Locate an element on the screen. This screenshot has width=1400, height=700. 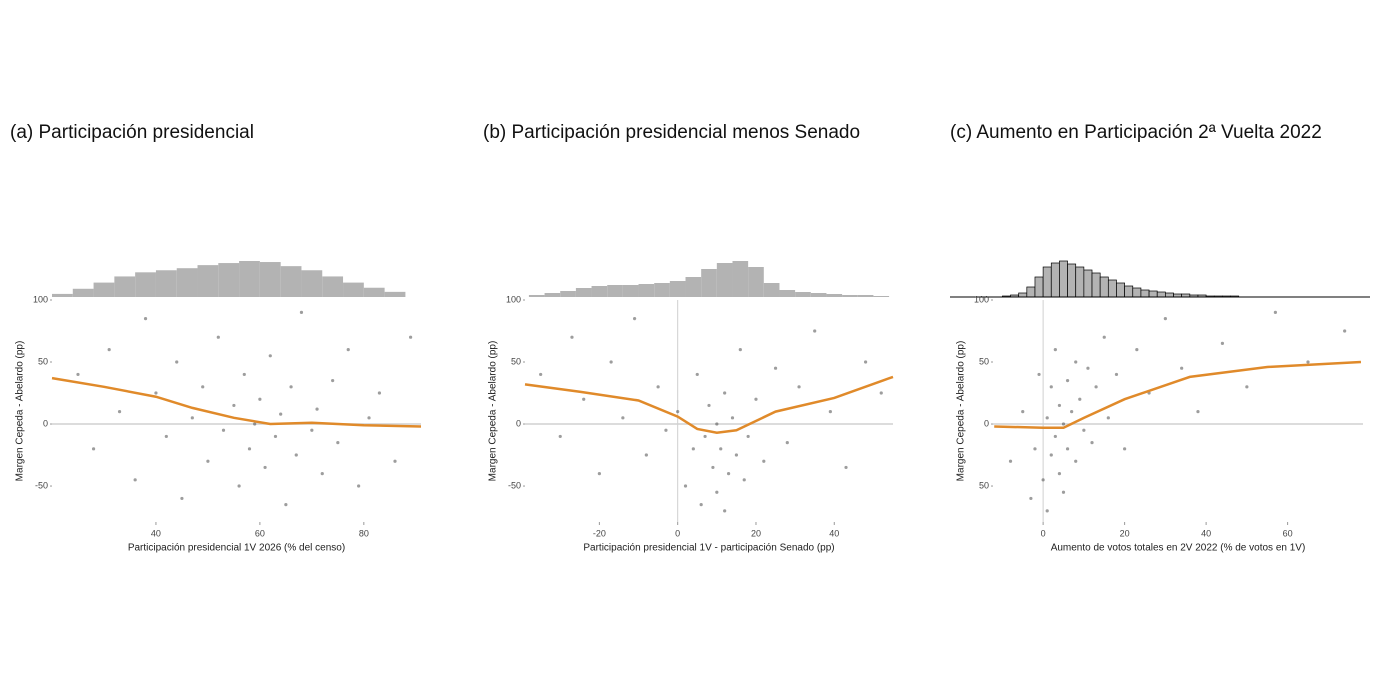
x-tick-label: 20 is located at coordinates (1125, 533).